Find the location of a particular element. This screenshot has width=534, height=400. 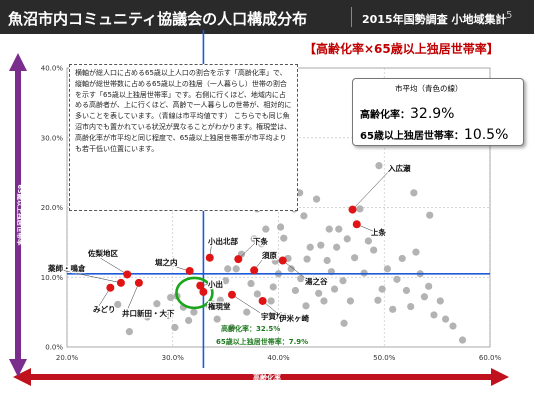

average-aging-value: 32.9% is located at coordinates (432, 114).